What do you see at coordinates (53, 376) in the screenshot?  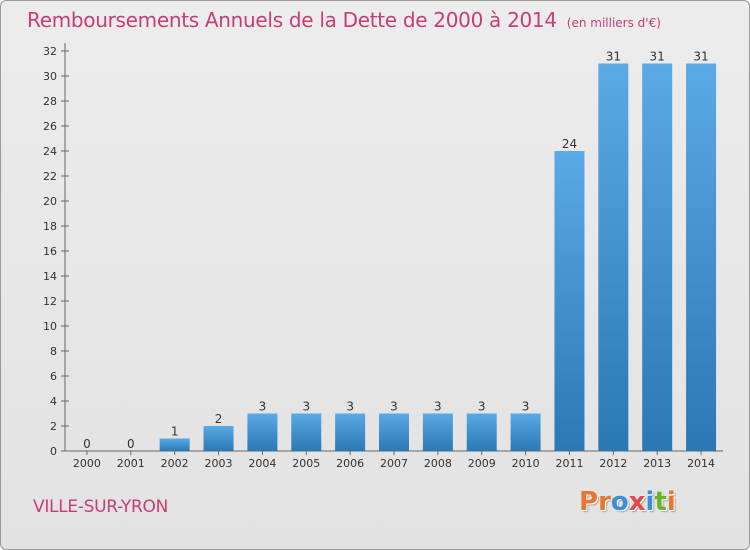 I see `y-tick-label: 6` at bounding box center [53, 376].